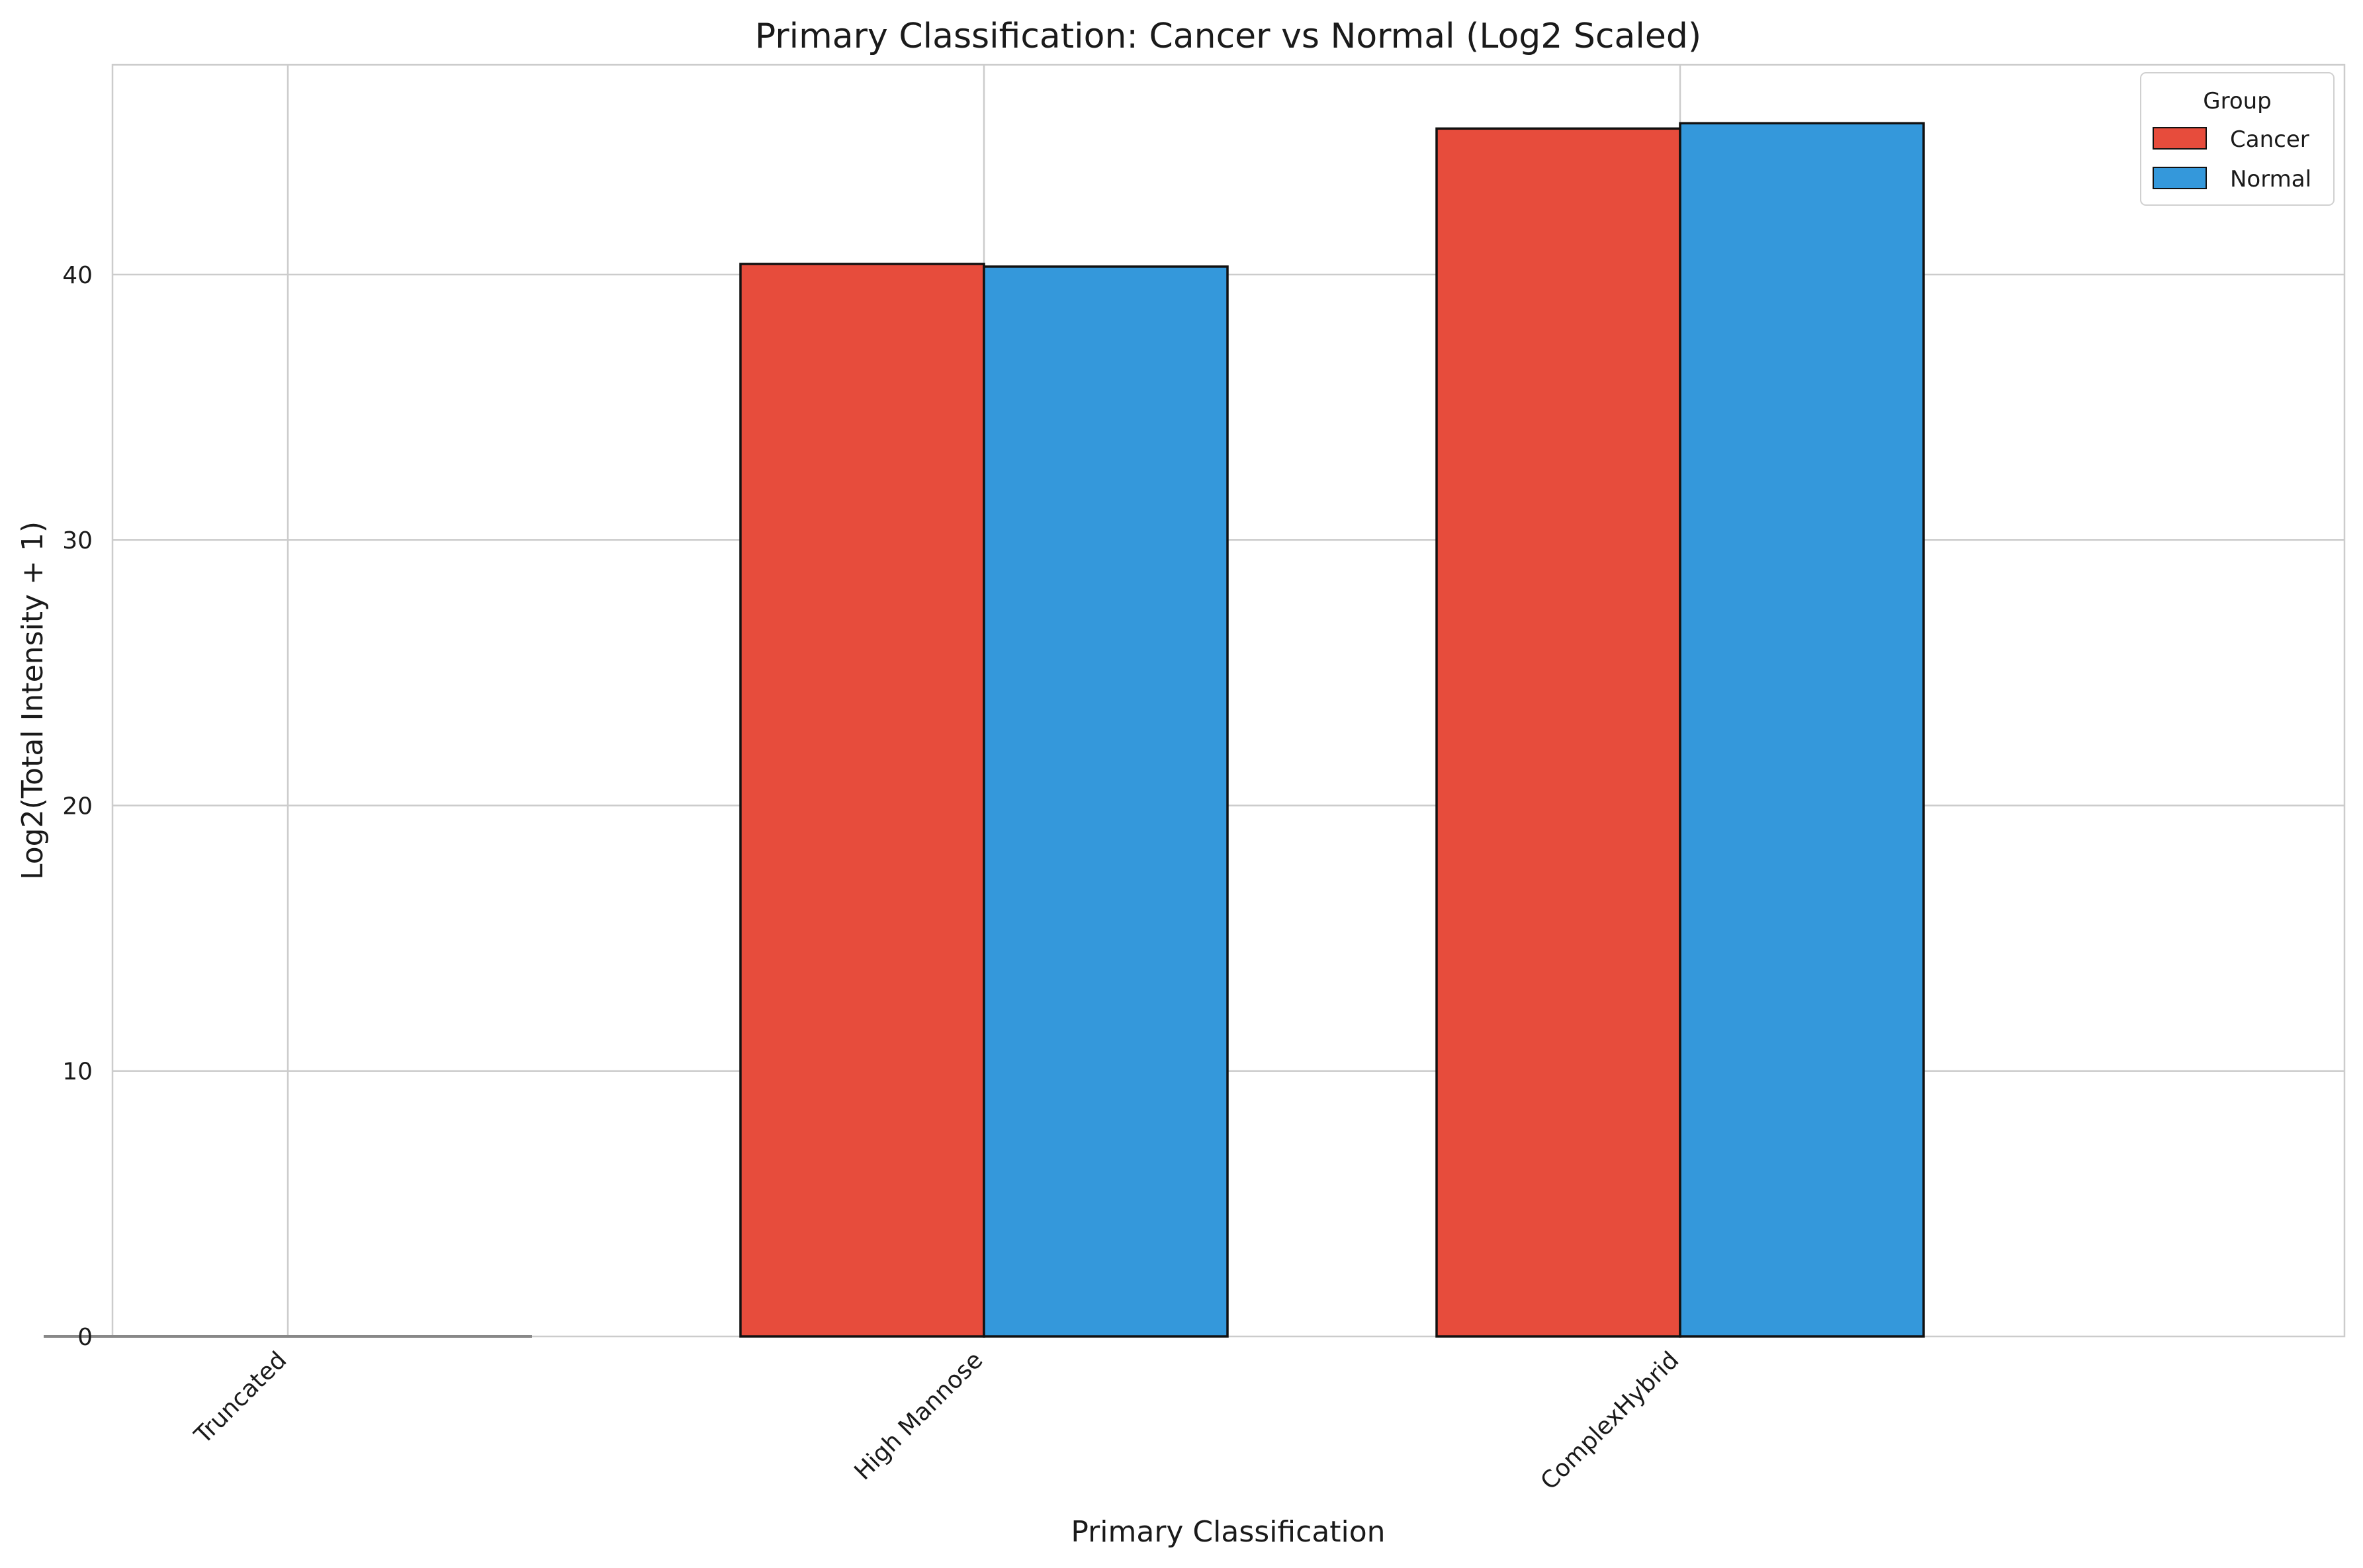  I want to click on legend: Group Cancer Normal, so click(2237, 139).